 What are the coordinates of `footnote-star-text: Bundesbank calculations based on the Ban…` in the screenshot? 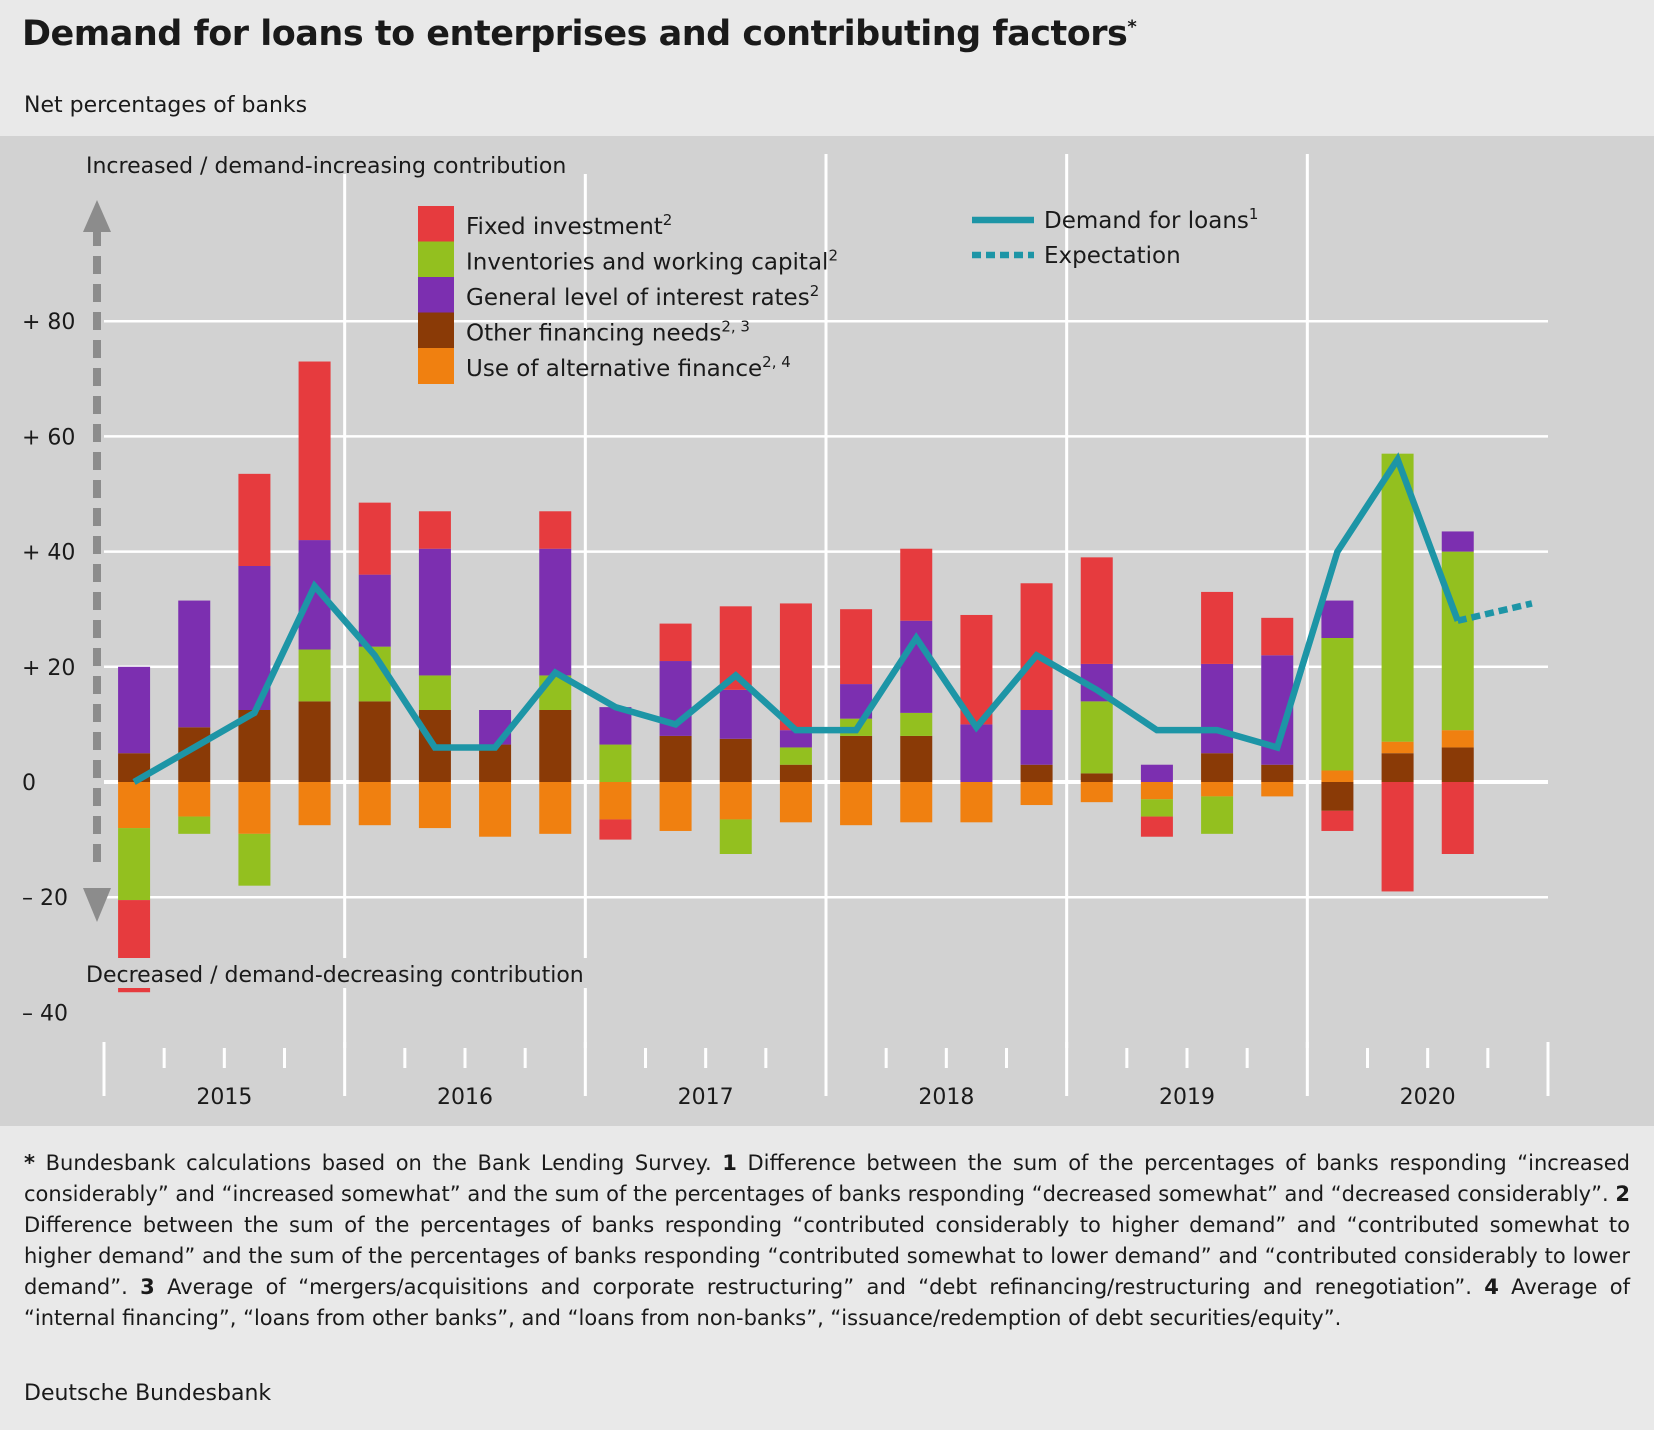 It's located at (378, 1163).